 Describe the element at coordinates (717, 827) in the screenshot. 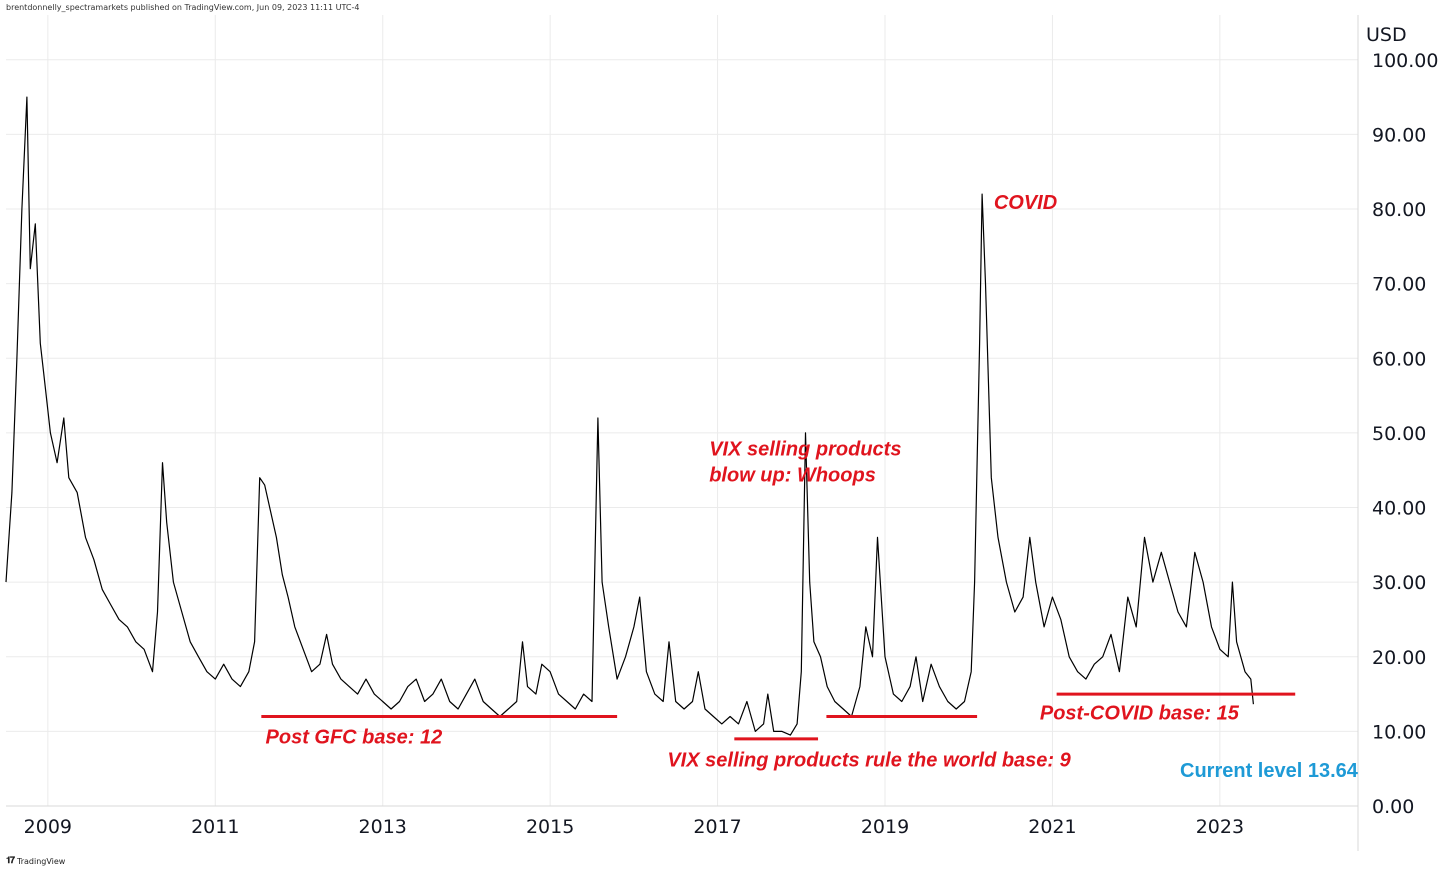

I see `x-tick-label: 2017` at that location.